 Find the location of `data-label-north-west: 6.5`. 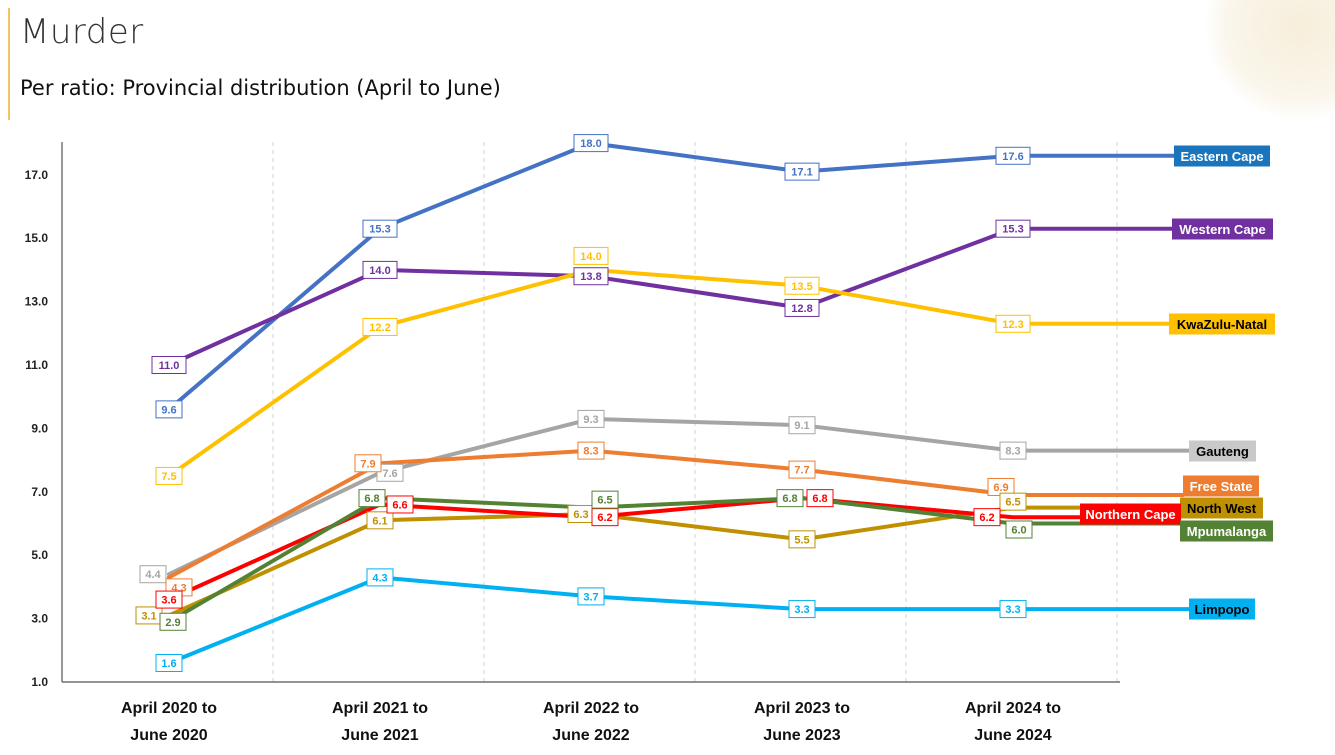

data-label-north-west: 6.5 is located at coordinates (1012, 503).